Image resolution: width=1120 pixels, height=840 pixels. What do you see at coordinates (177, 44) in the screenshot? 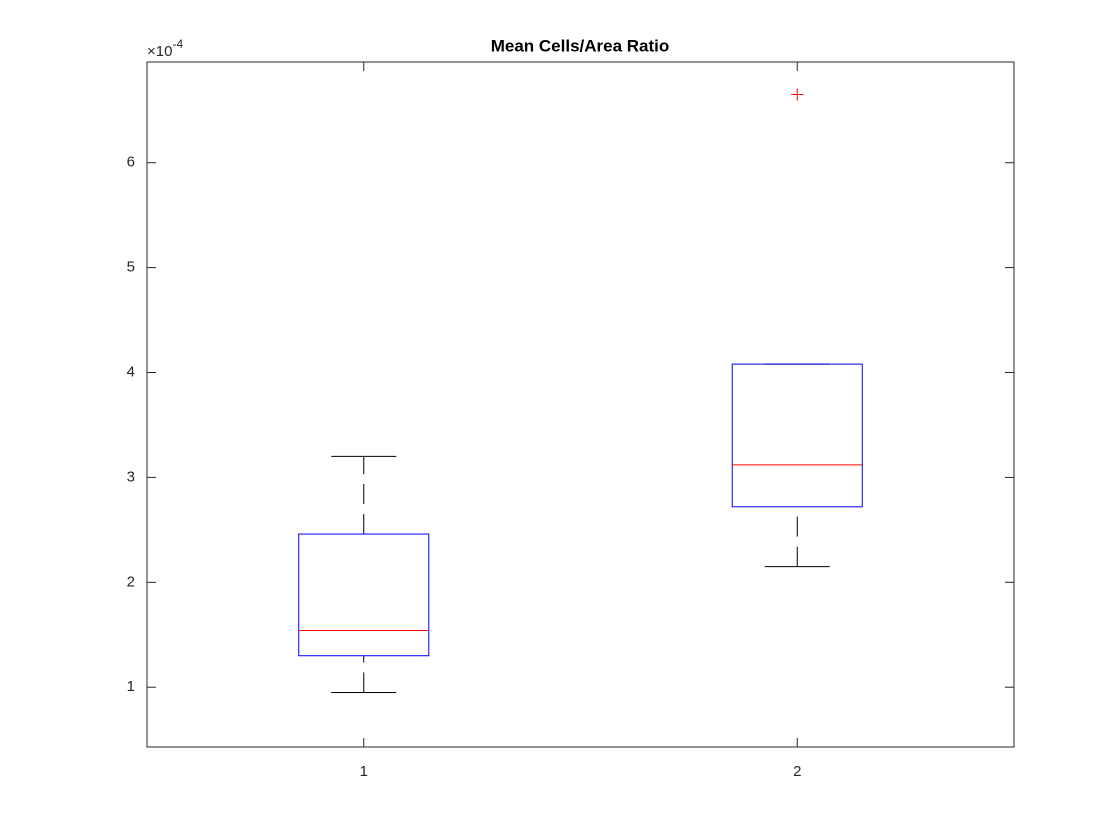
I see `y-exponent-power: -4` at bounding box center [177, 44].